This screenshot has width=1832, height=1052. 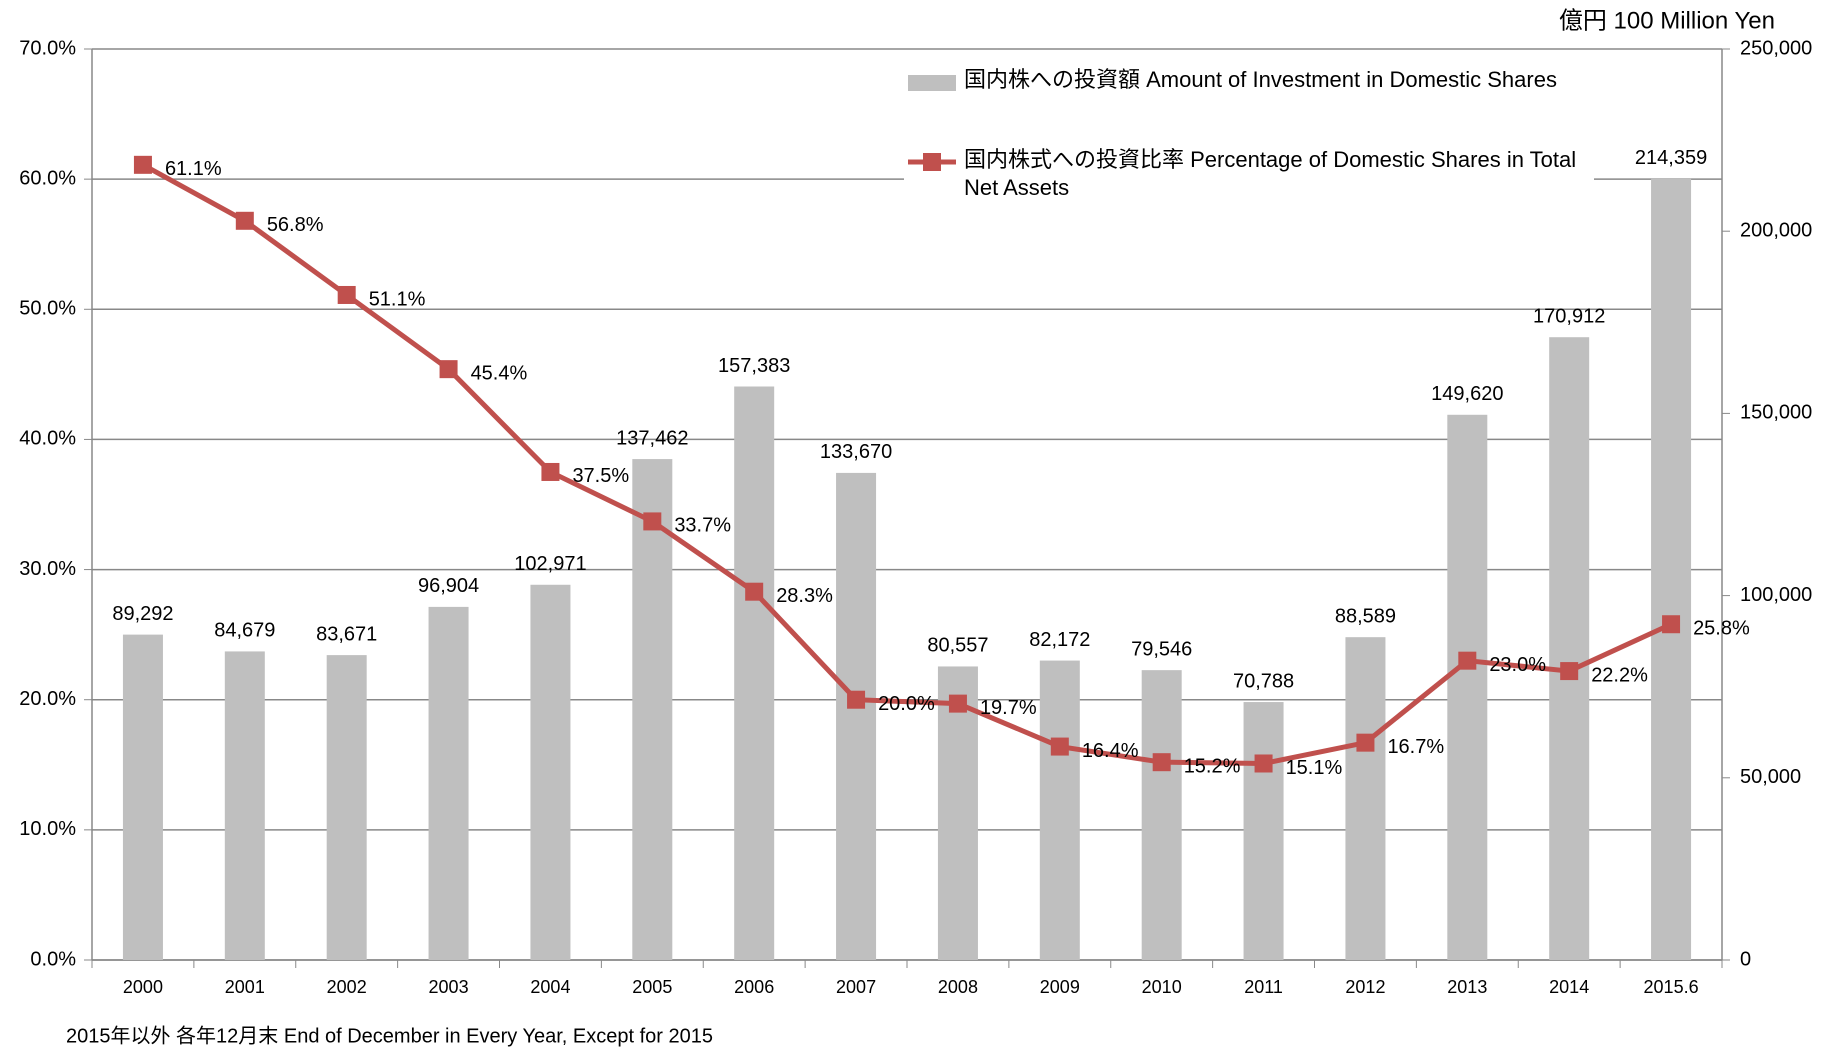 I want to click on bar-value-label: 70,788, so click(x=1263, y=681).